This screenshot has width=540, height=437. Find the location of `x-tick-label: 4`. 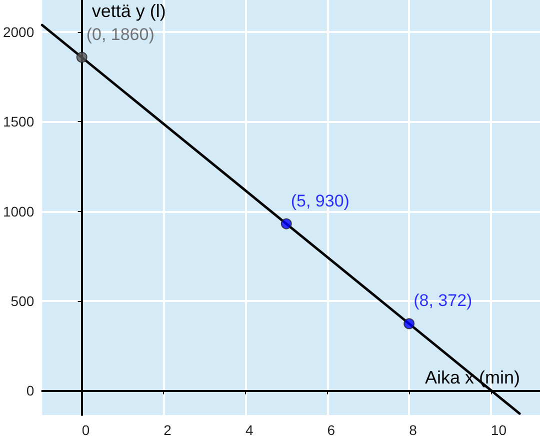

x-tick-label: 4 is located at coordinates (249, 429).